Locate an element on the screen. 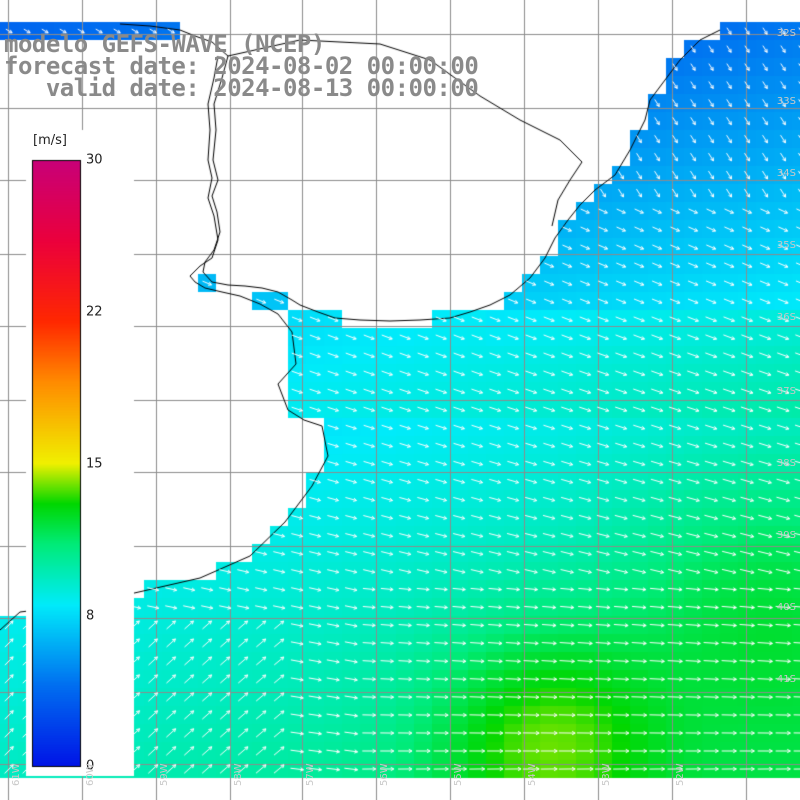 This screenshot has width=800, height=800. colorbar-unit: [m/s] is located at coordinates (50, 140).